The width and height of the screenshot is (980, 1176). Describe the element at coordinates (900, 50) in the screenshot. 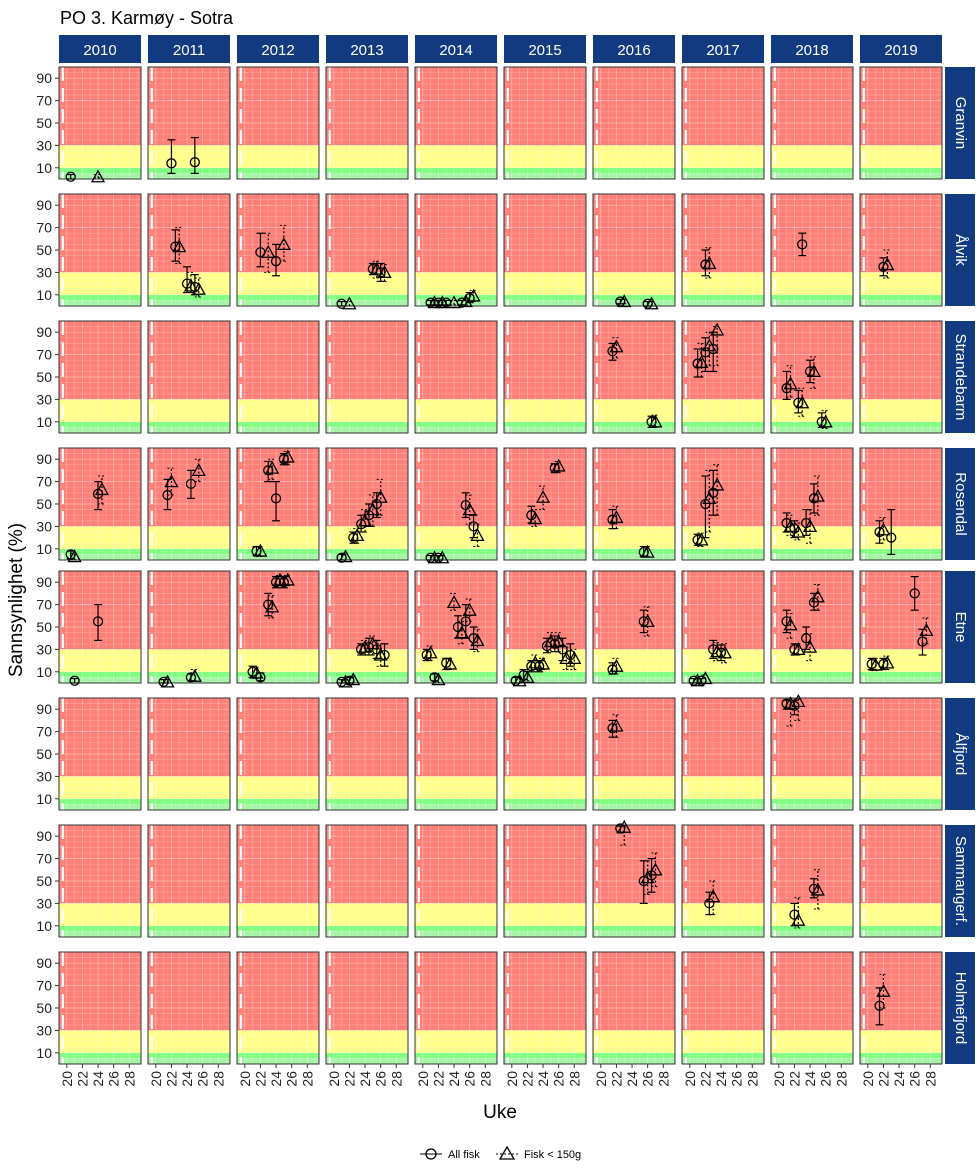

I see `year-label: 2019` at that location.